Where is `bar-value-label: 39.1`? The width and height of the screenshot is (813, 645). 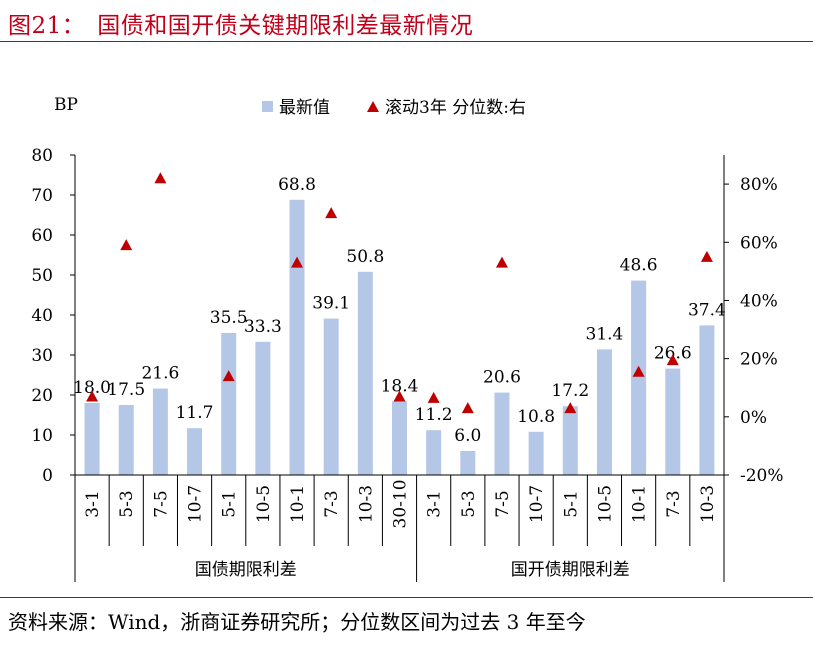
bar-value-label: 39.1 is located at coordinates (331, 304).